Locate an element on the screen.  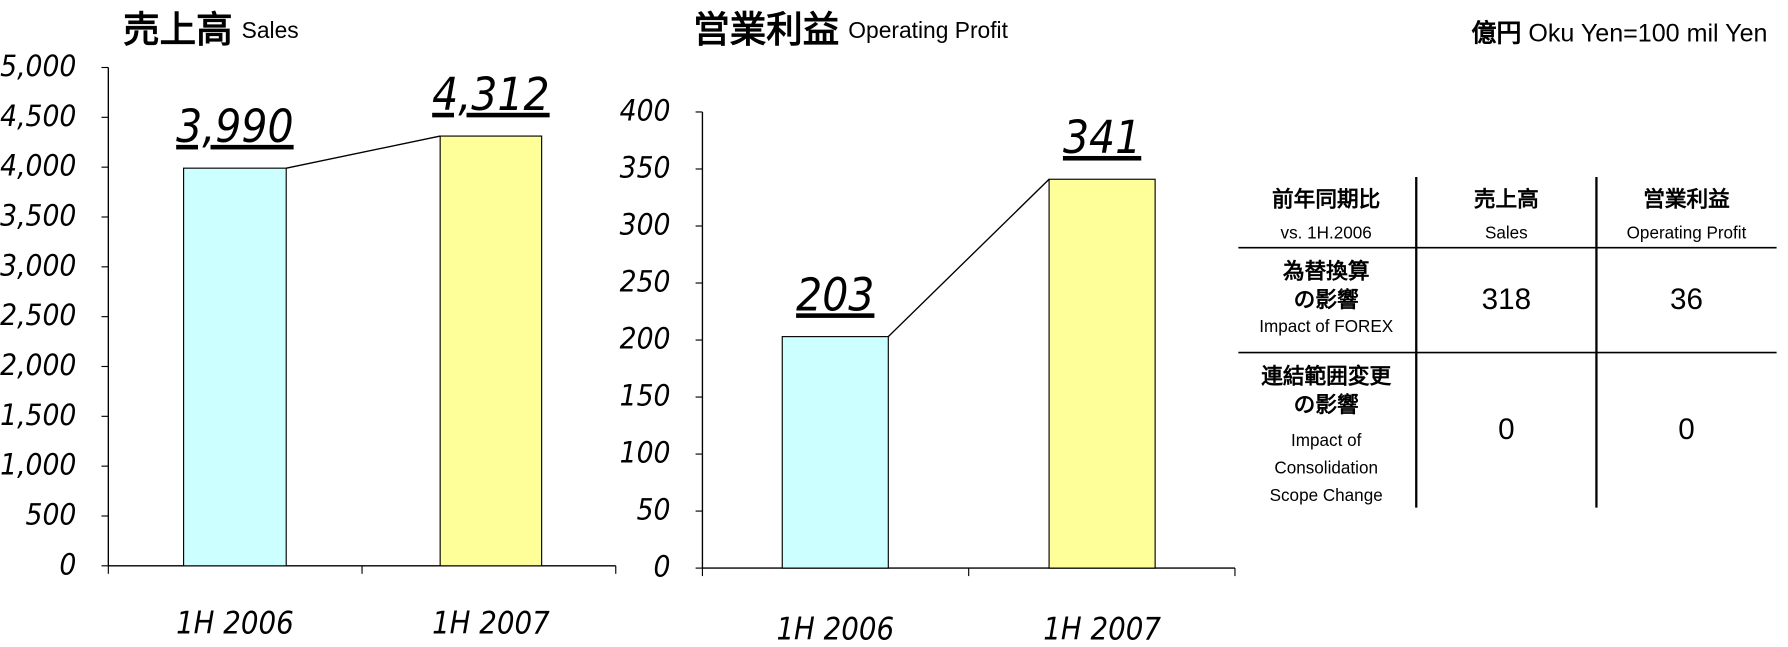
y-tick-label: 2,000 is located at coordinates (38, 364).